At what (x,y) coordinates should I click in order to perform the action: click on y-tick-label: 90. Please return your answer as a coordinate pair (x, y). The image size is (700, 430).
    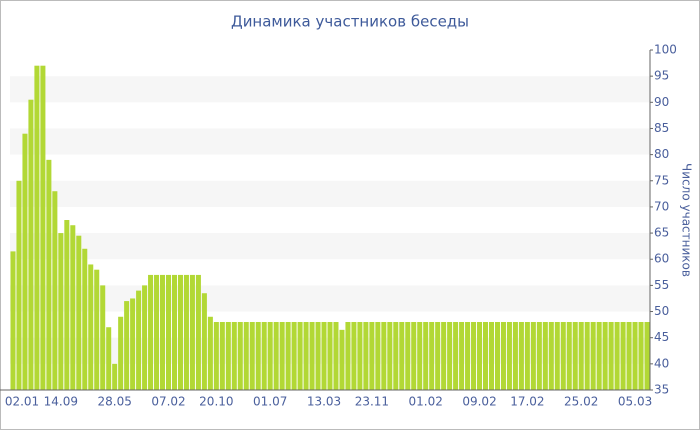
    Looking at the image, I should click on (661, 102).